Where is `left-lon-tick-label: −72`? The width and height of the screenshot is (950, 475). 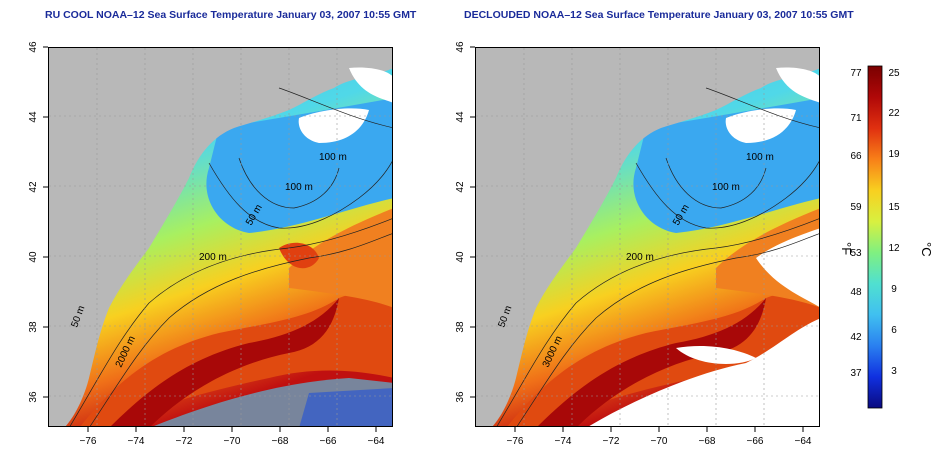 left-lon-tick-label: −72 is located at coordinates (184, 441).